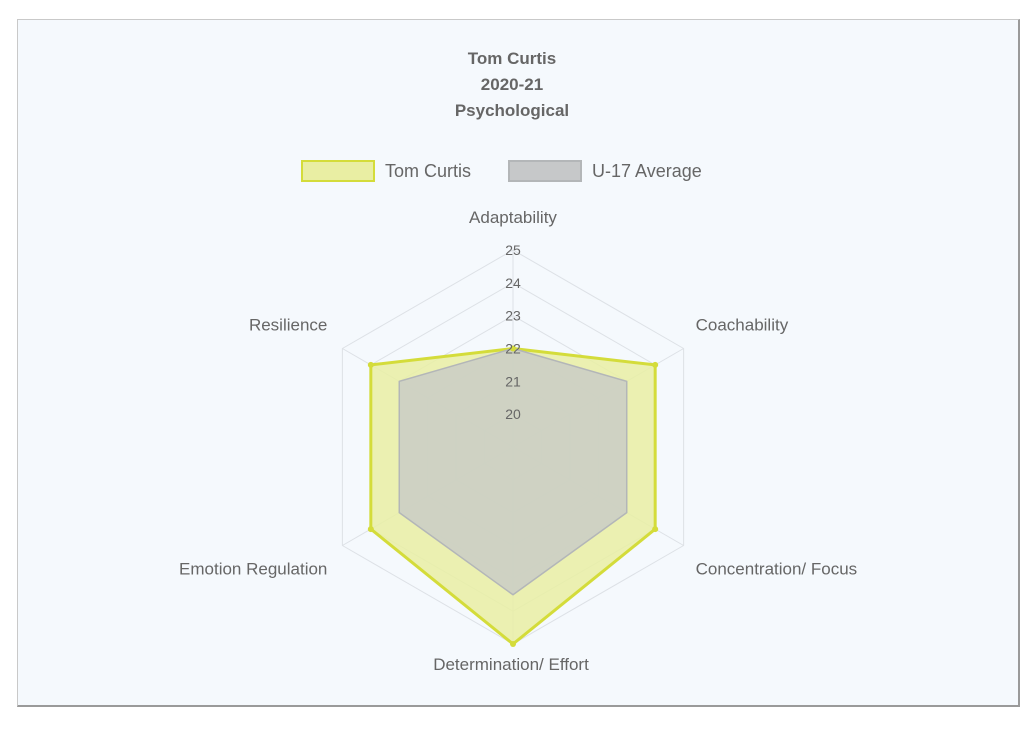 This screenshot has width=1024, height=730. What do you see at coordinates (545, 171) in the screenshot?
I see `legend-swatch-u17-average` at bounding box center [545, 171].